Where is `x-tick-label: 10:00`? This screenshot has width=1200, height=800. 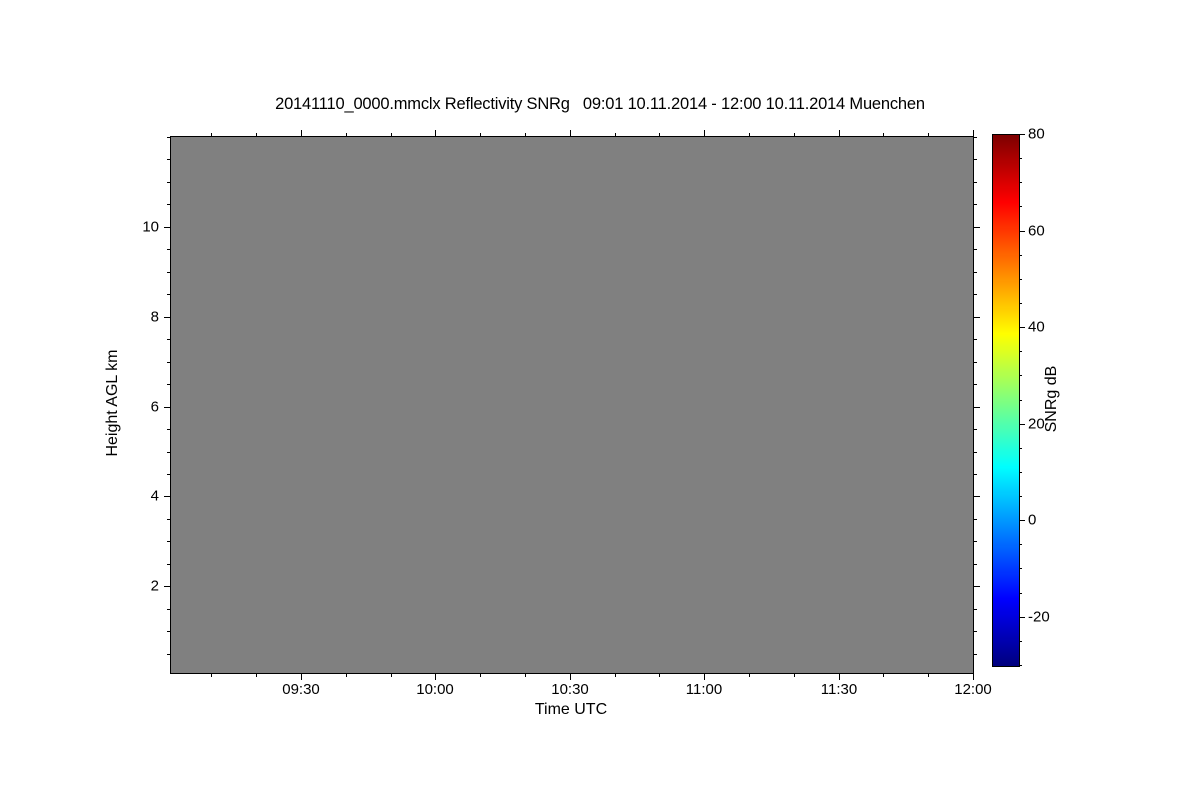
x-tick-label: 10:00 is located at coordinates (435, 689).